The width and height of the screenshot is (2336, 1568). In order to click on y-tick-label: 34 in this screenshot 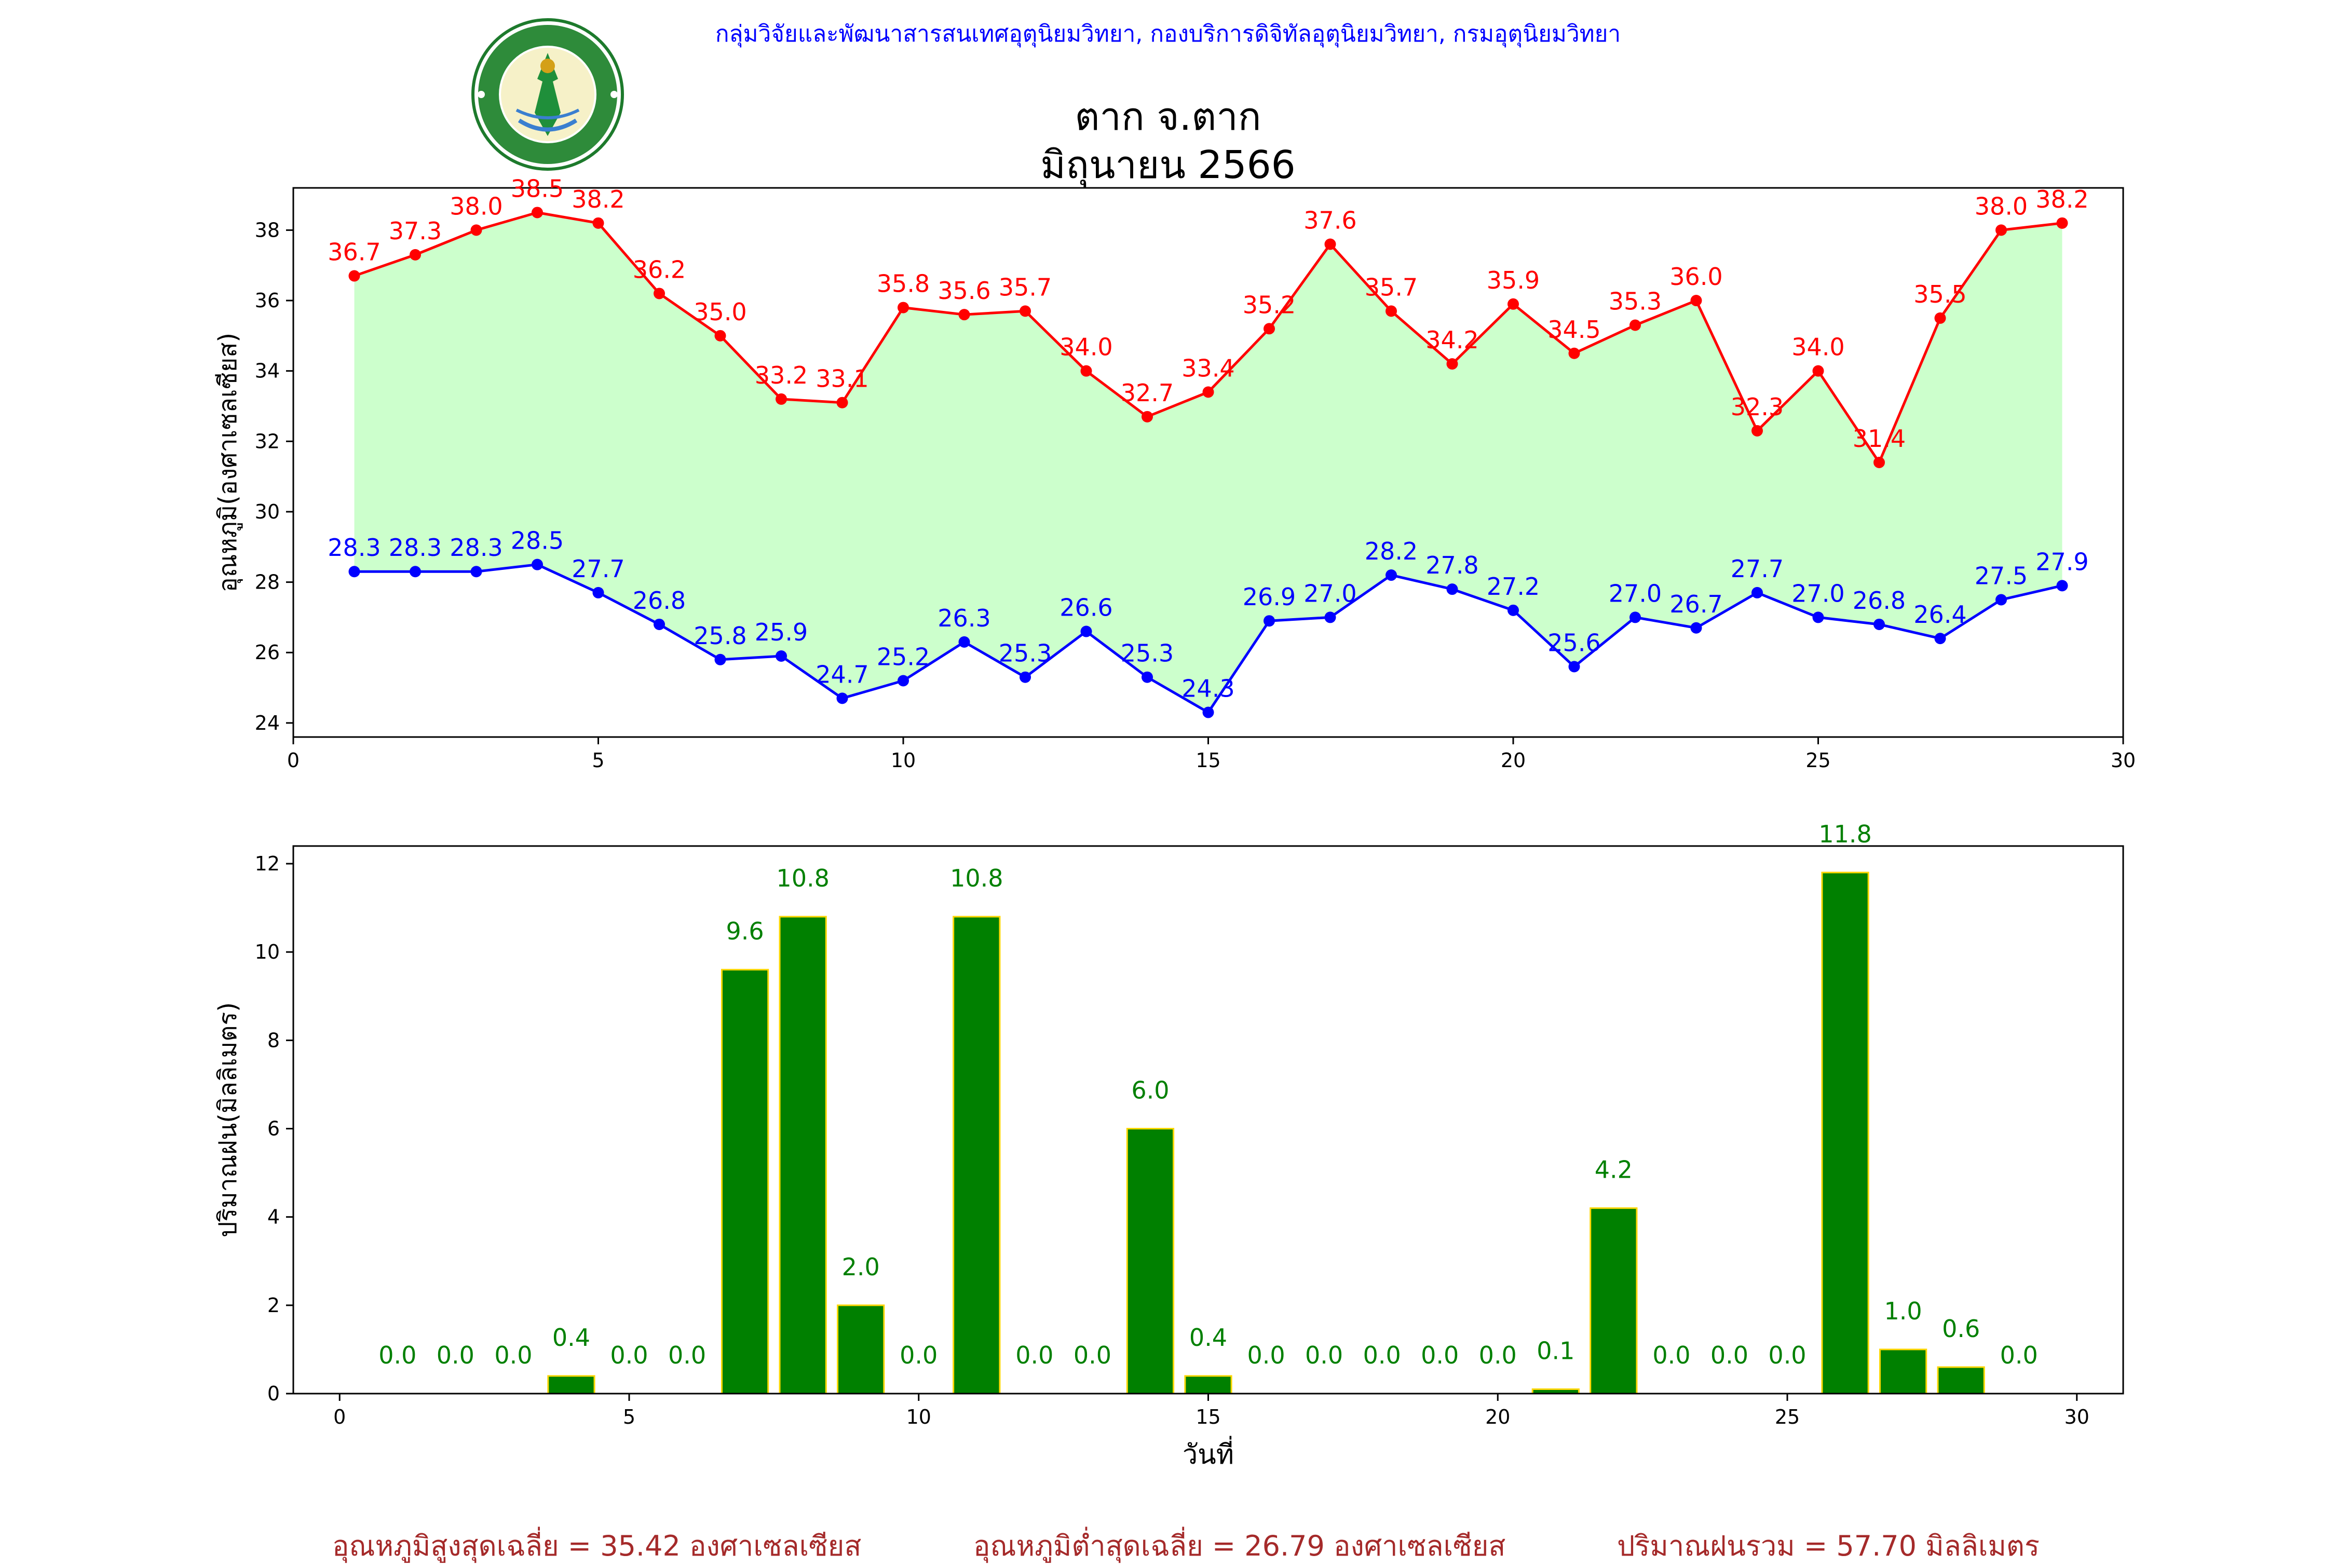, I will do `click(267, 371)`.